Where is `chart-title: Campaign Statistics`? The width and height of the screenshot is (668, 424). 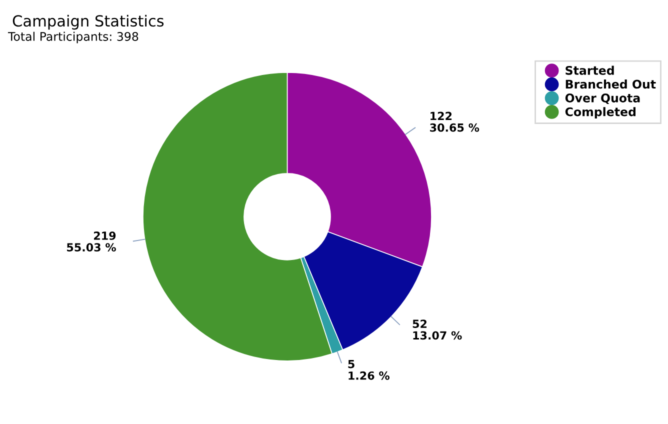
chart-title: Campaign Statistics is located at coordinates (88, 22).